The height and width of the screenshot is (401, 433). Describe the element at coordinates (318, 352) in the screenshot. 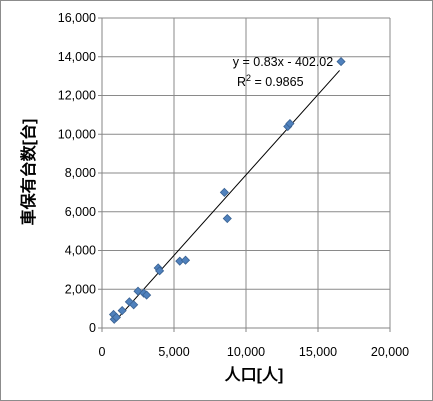

I see `x-tick-label: 15,000` at that location.